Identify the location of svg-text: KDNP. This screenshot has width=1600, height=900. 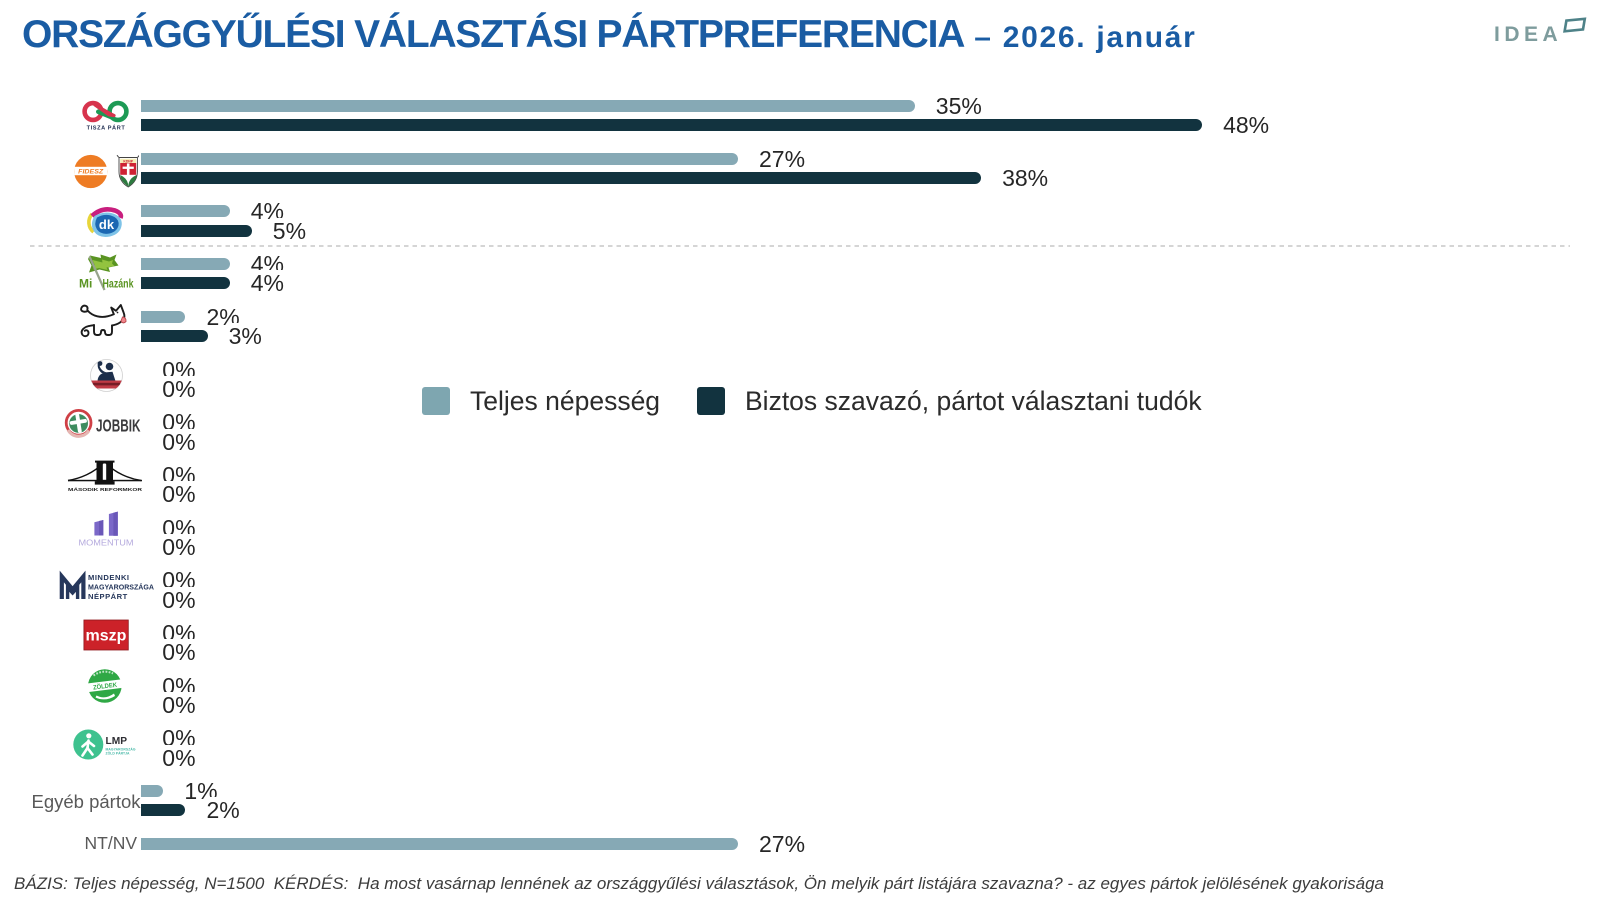
(128, 161).